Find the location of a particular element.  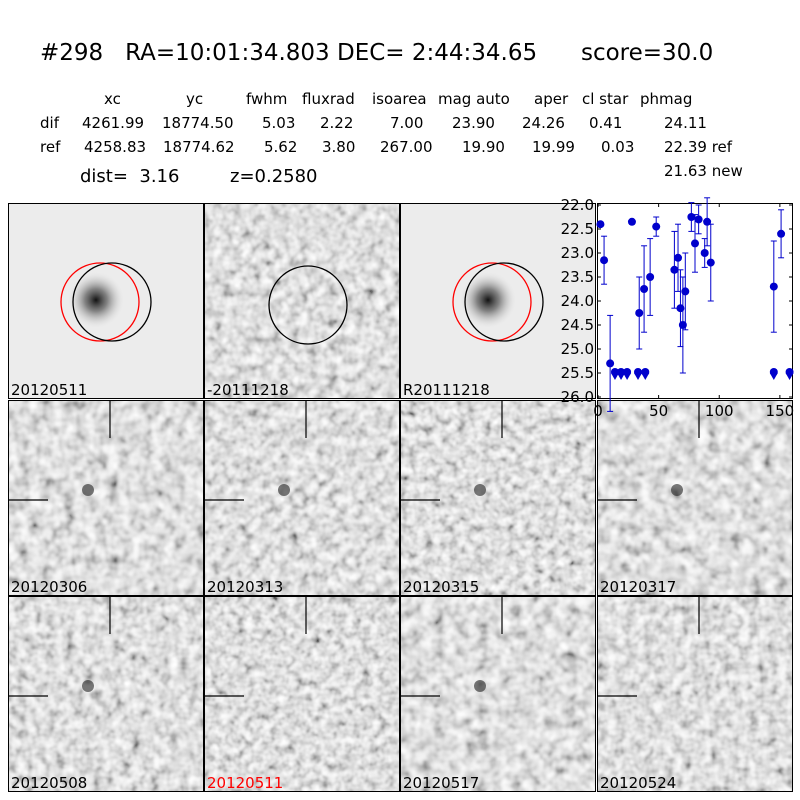

image-panel: 20120524 is located at coordinates (695, 694).